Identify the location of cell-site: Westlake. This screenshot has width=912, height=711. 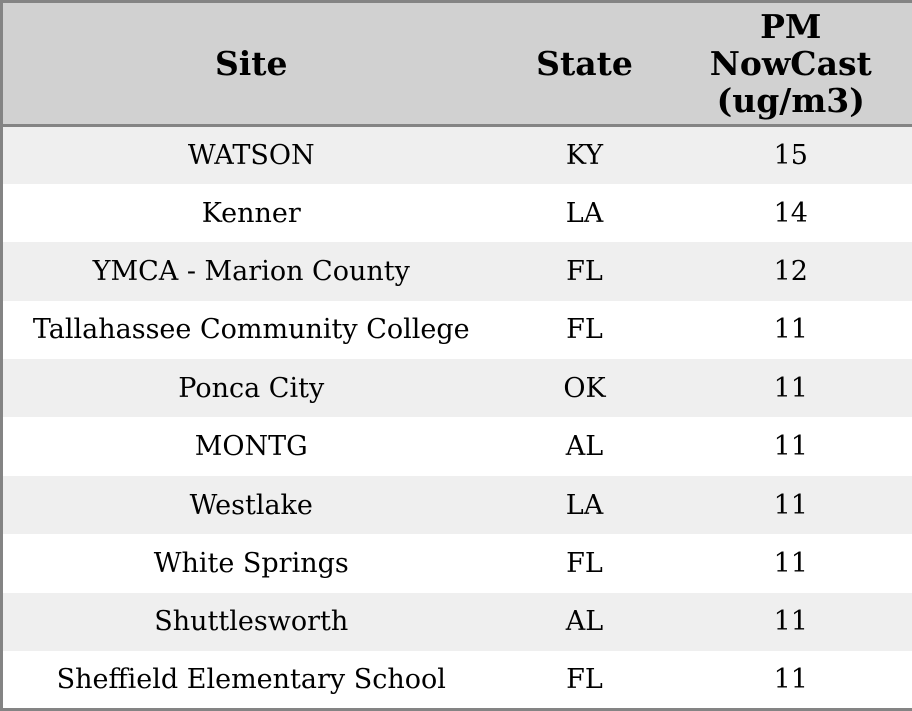
(251, 505).